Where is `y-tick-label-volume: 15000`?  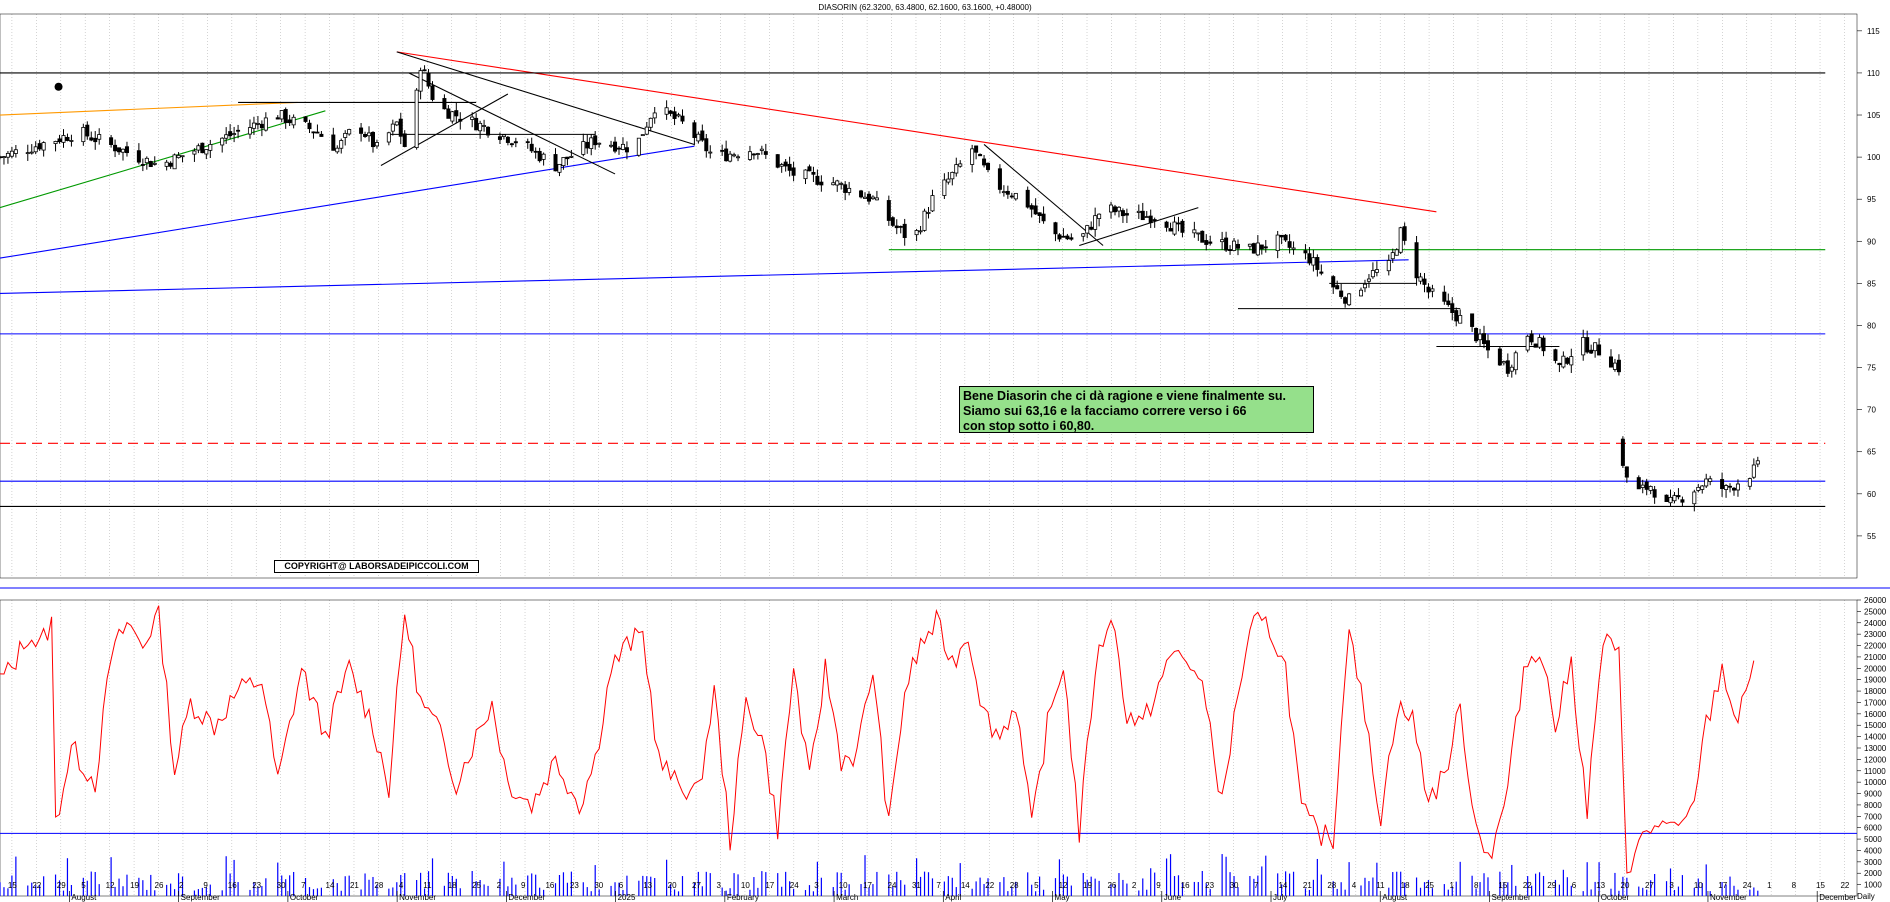
y-tick-label-volume: 15000 is located at coordinates (1875, 725).